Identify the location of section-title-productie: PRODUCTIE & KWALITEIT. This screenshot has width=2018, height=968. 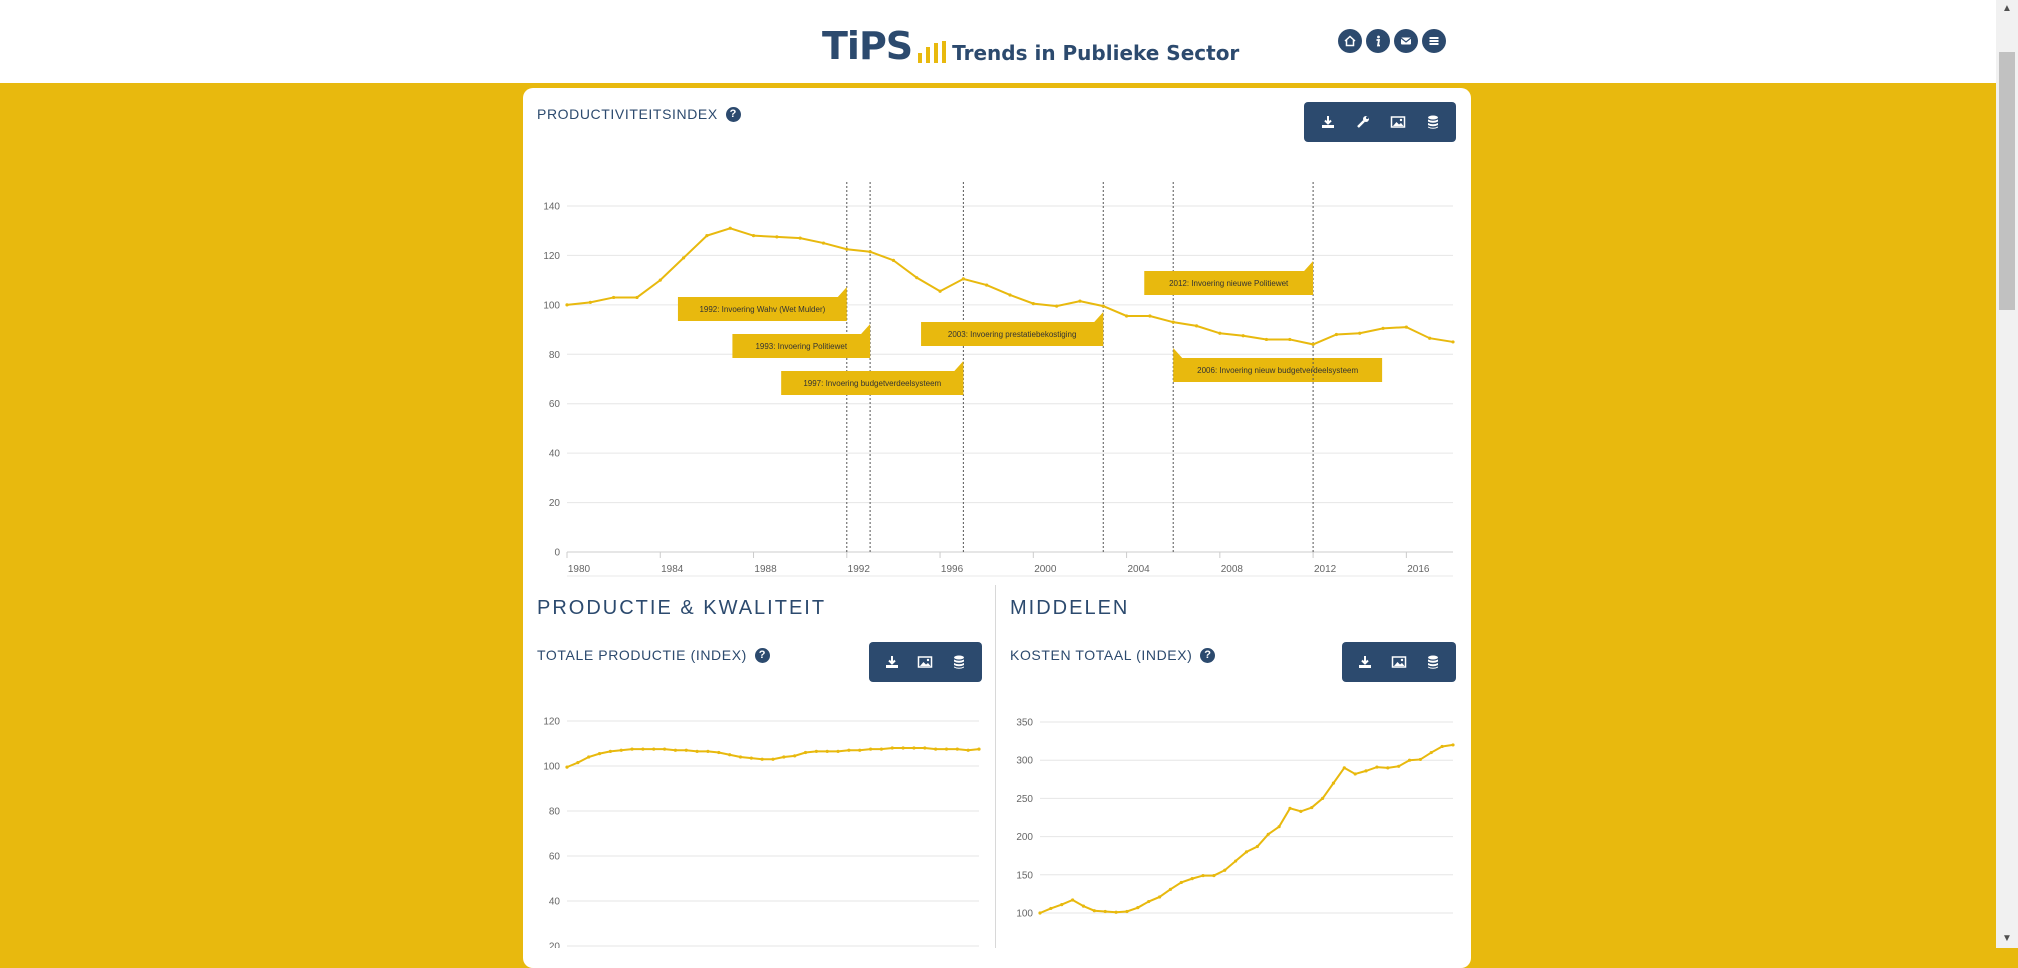
(682, 608).